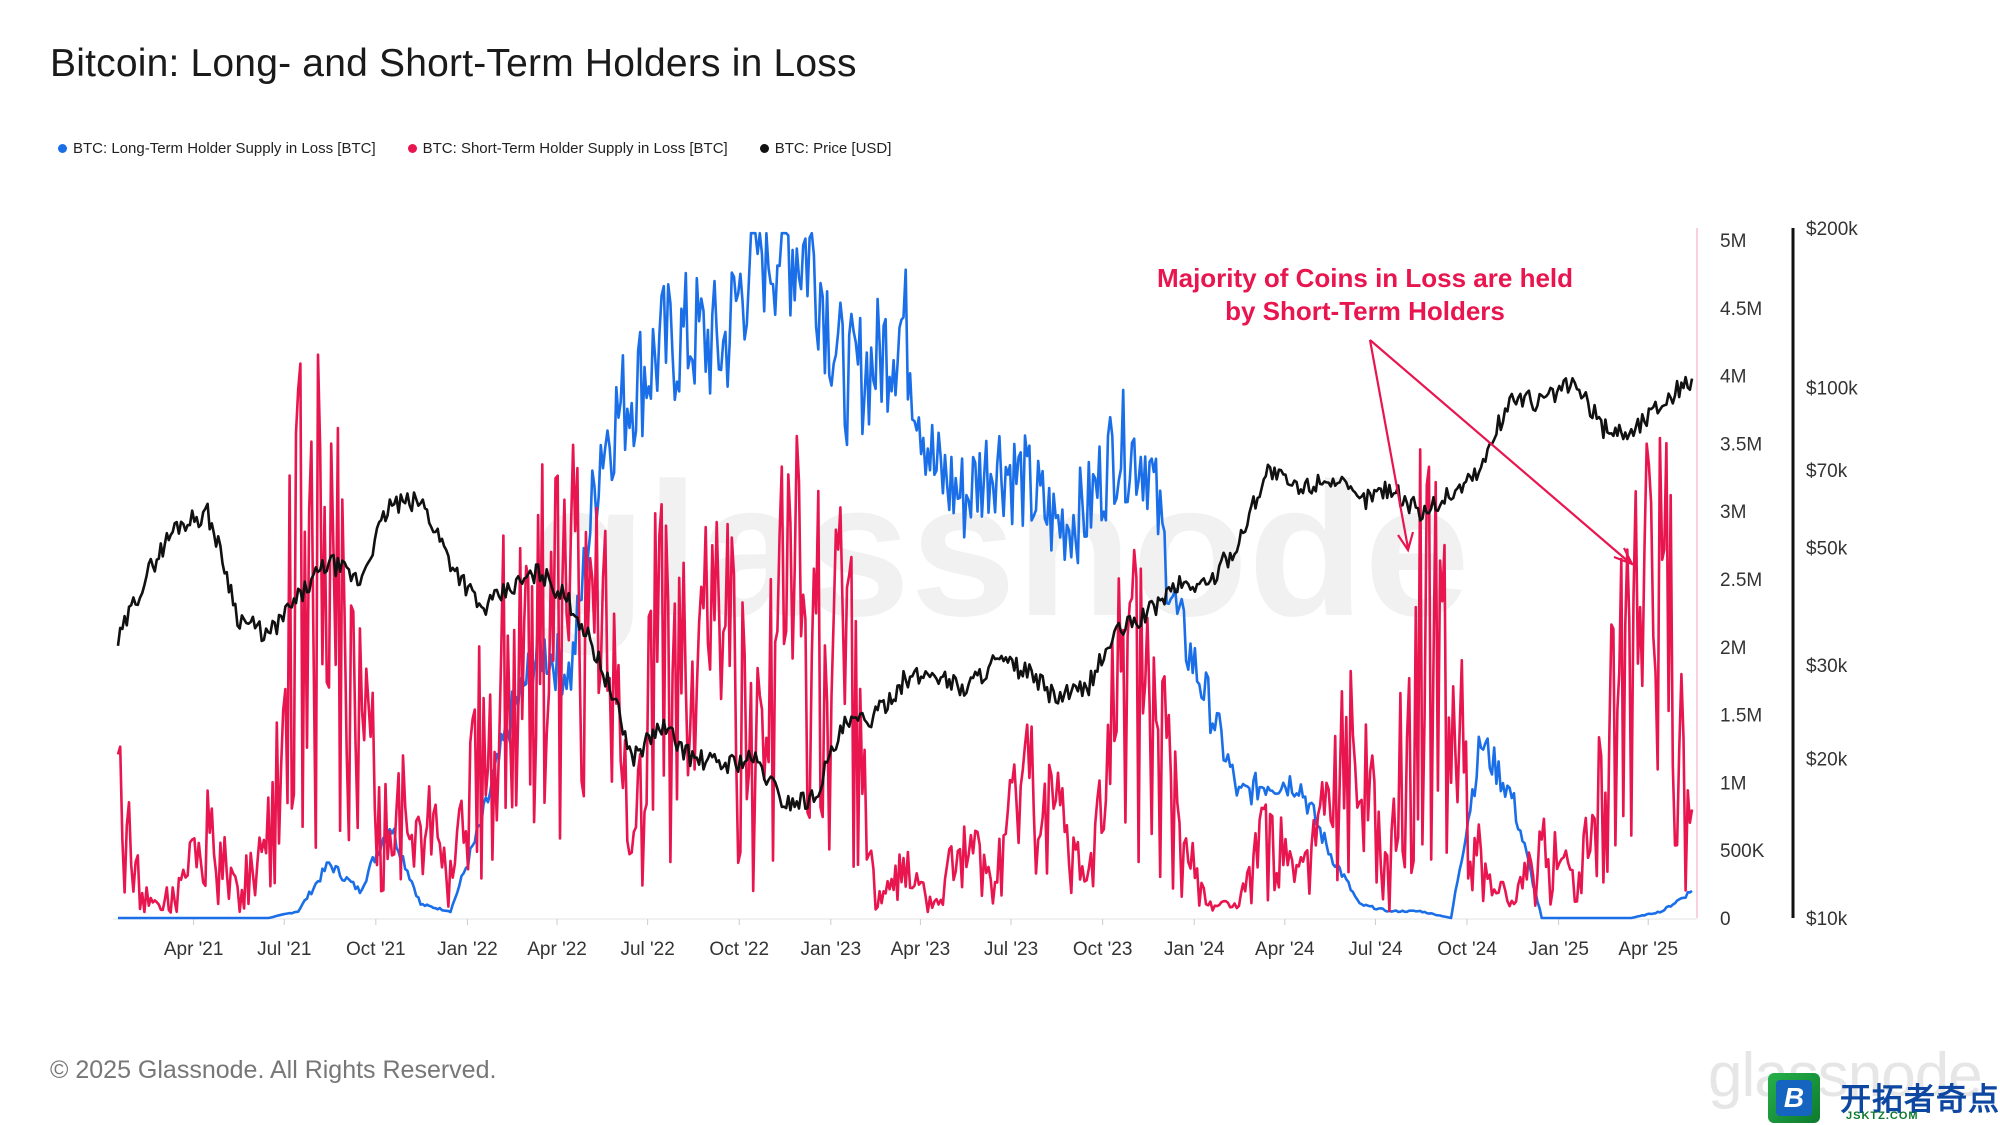 This screenshot has height=1125, width=2000. I want to click on x-tick-label: Oct '24, so click(1467, 949).